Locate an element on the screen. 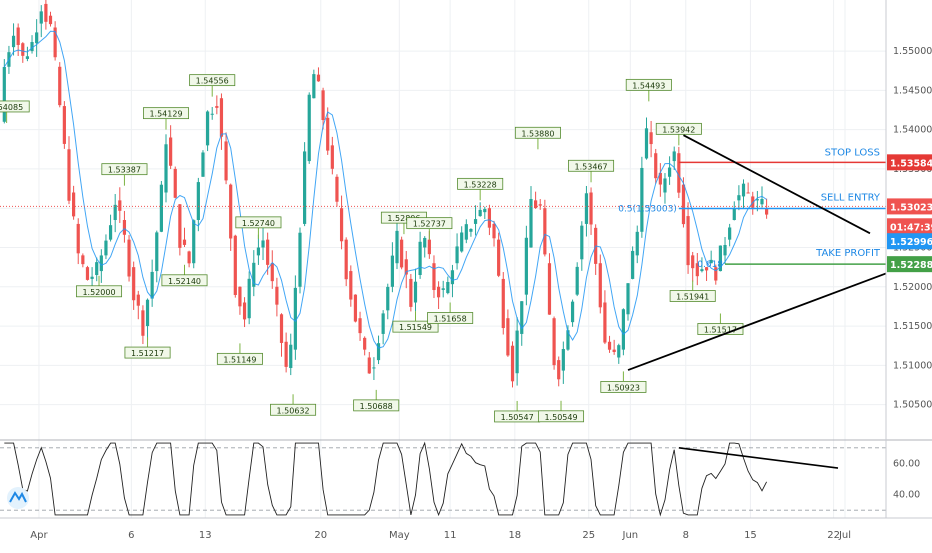  time-label-9: 8 is located at coordinates (686, 535).